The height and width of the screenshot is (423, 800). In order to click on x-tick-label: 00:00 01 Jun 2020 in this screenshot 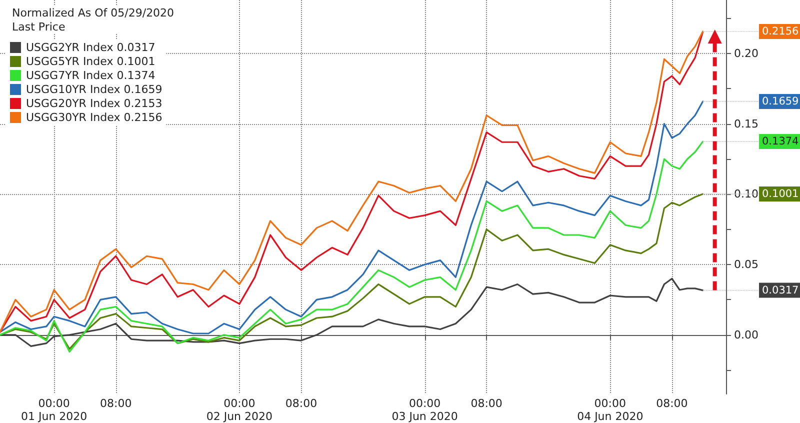, I will do `click(54, 410)`.